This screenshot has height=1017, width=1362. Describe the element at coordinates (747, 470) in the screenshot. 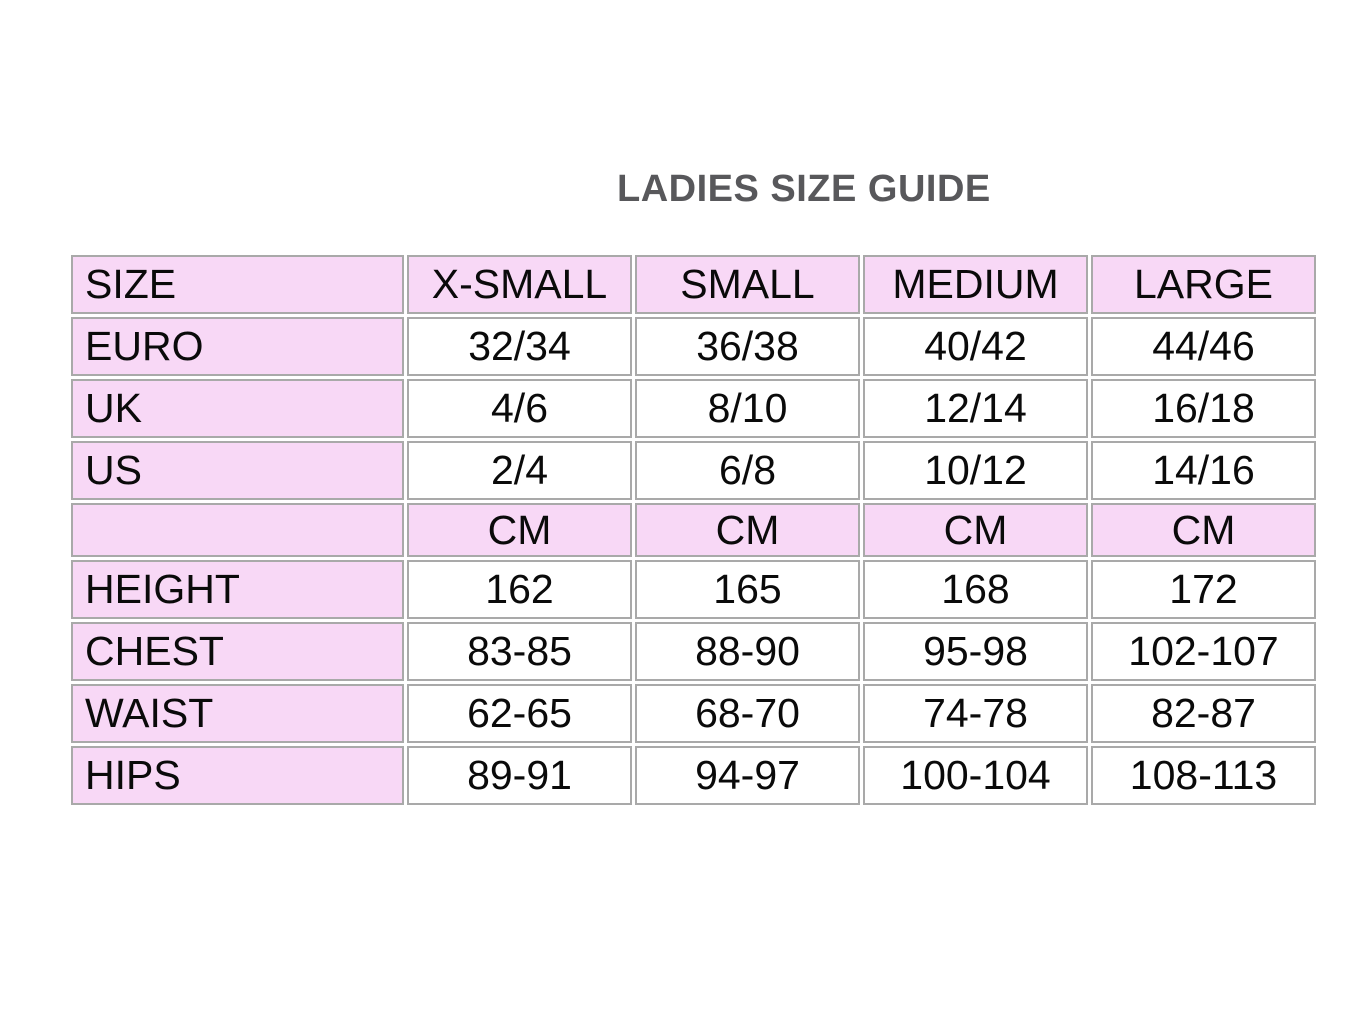

I see `cell-us-small: 6/8` at that location.